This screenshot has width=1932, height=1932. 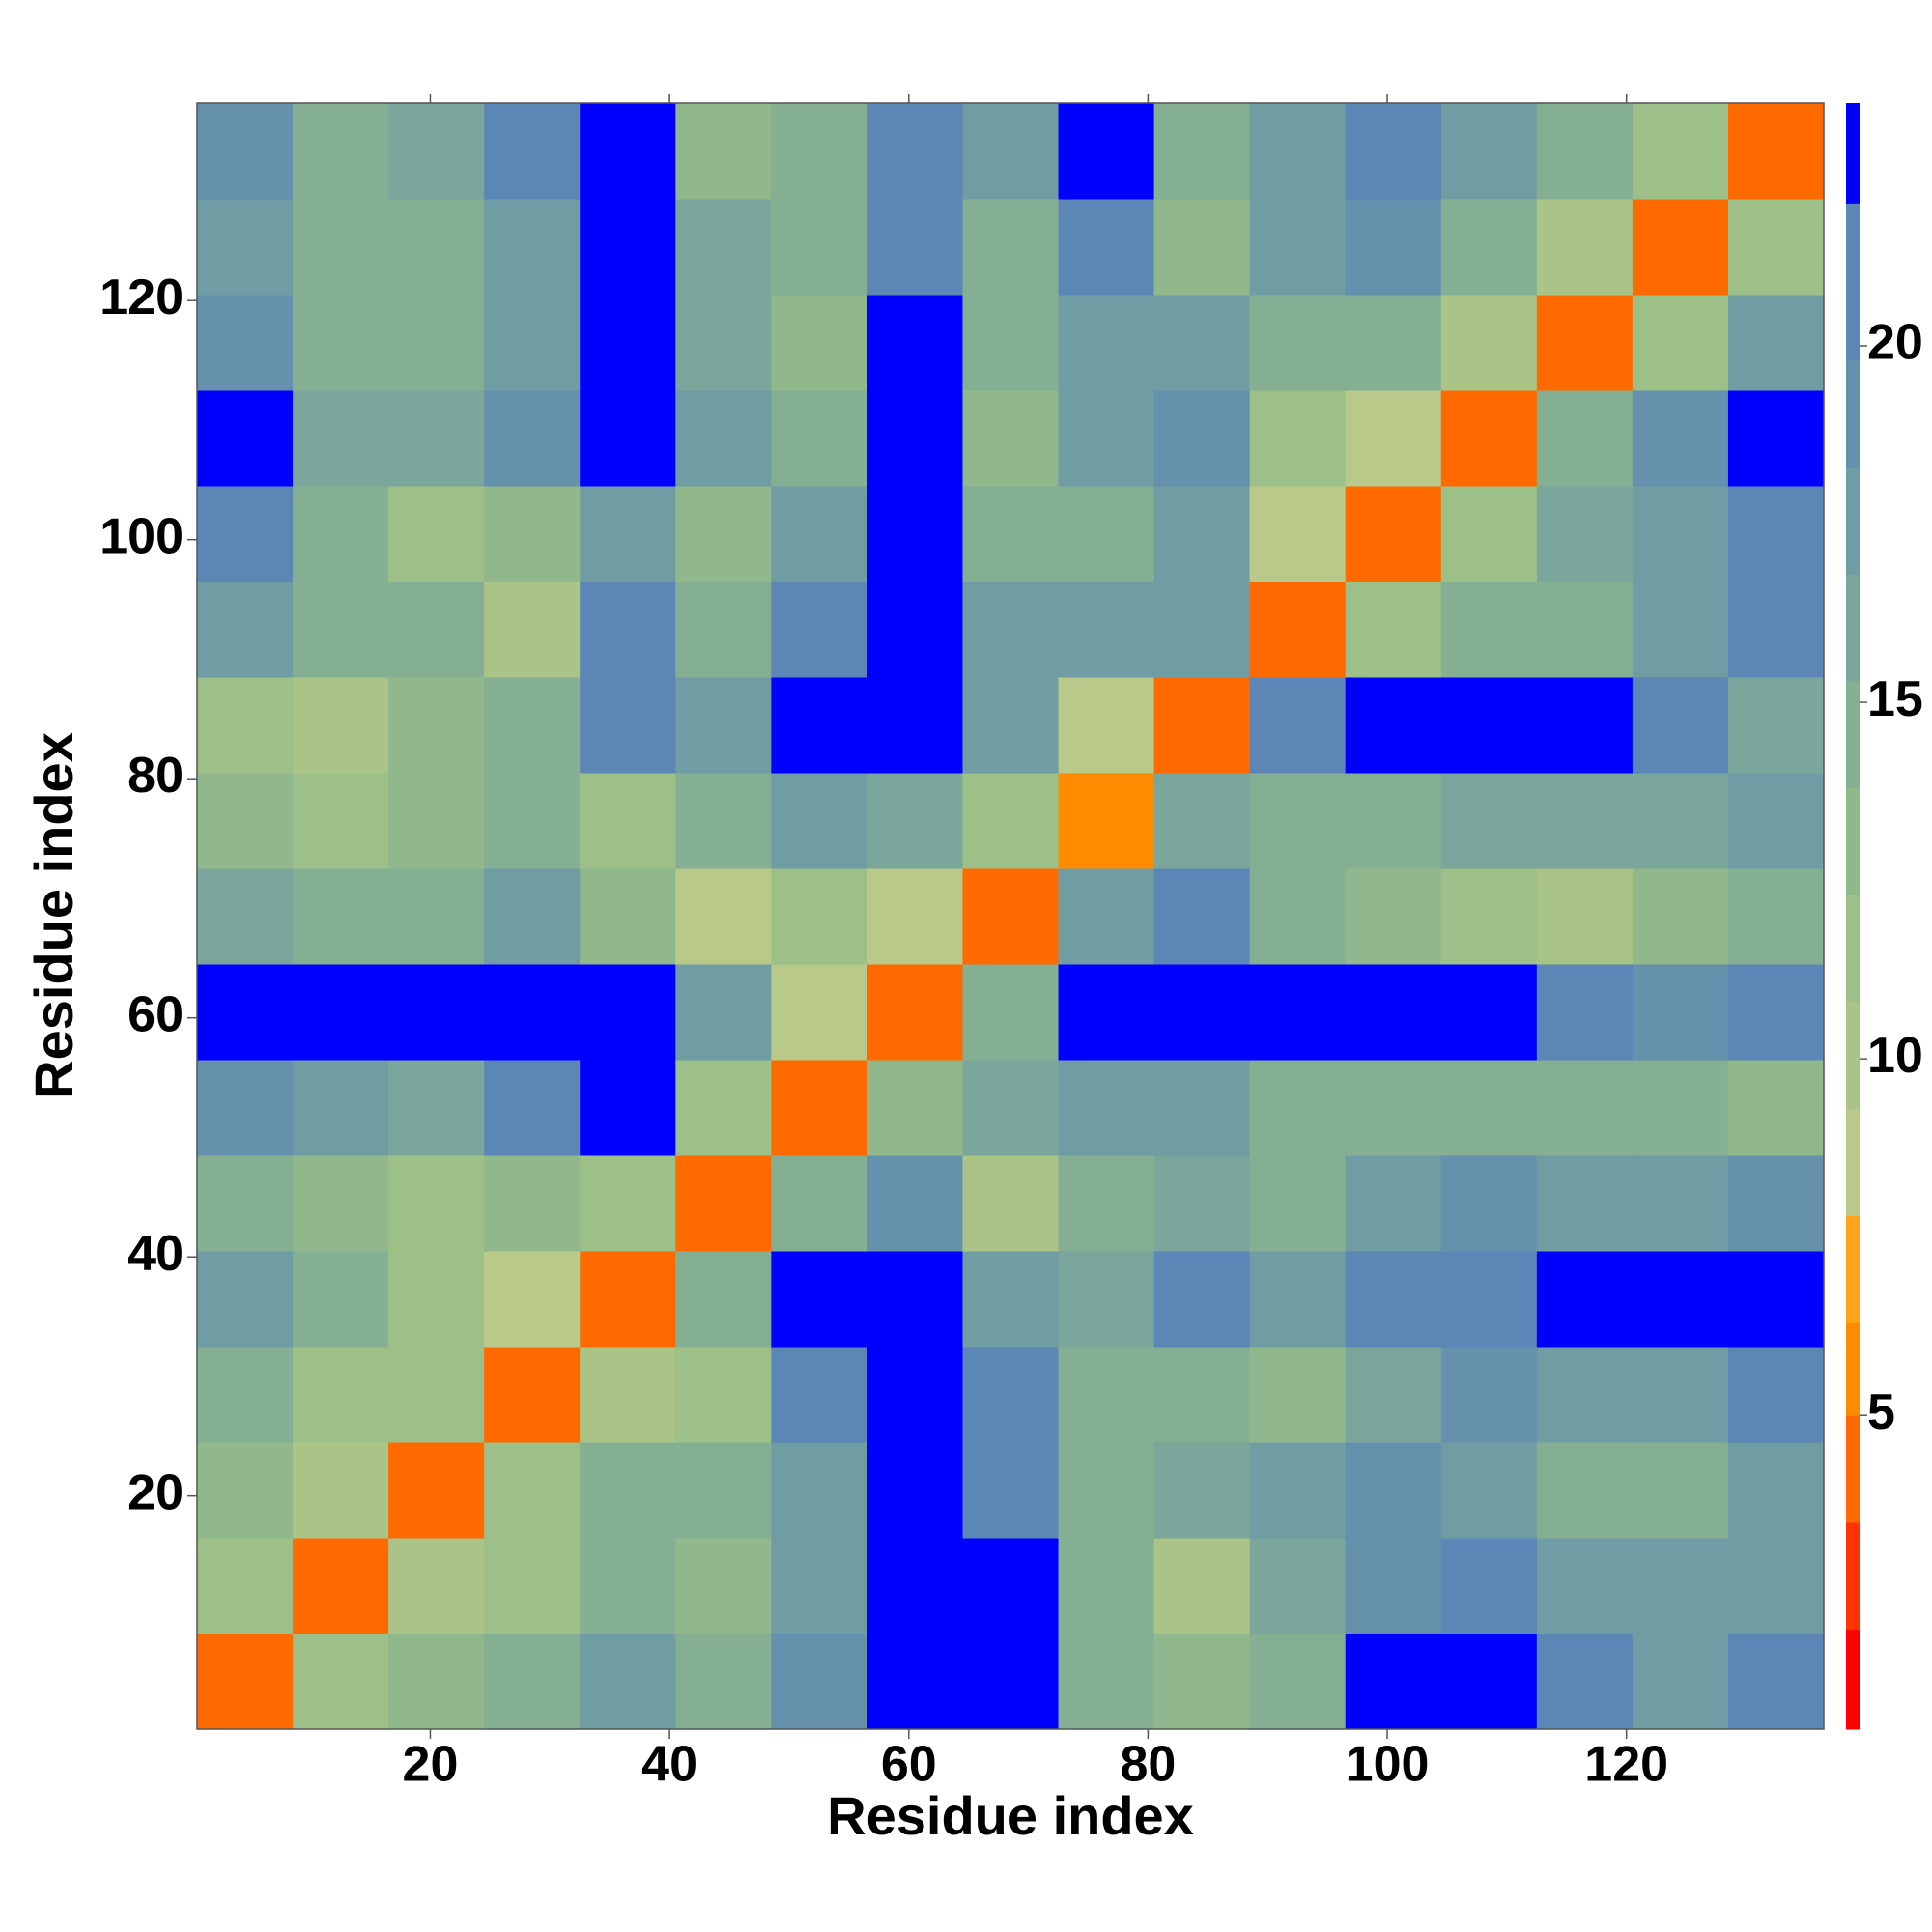 What do you see at coordinates (1895, 699) in the screenshot?
I see `colorbar-tick-label: 15` at bounding box center [1895, 699].